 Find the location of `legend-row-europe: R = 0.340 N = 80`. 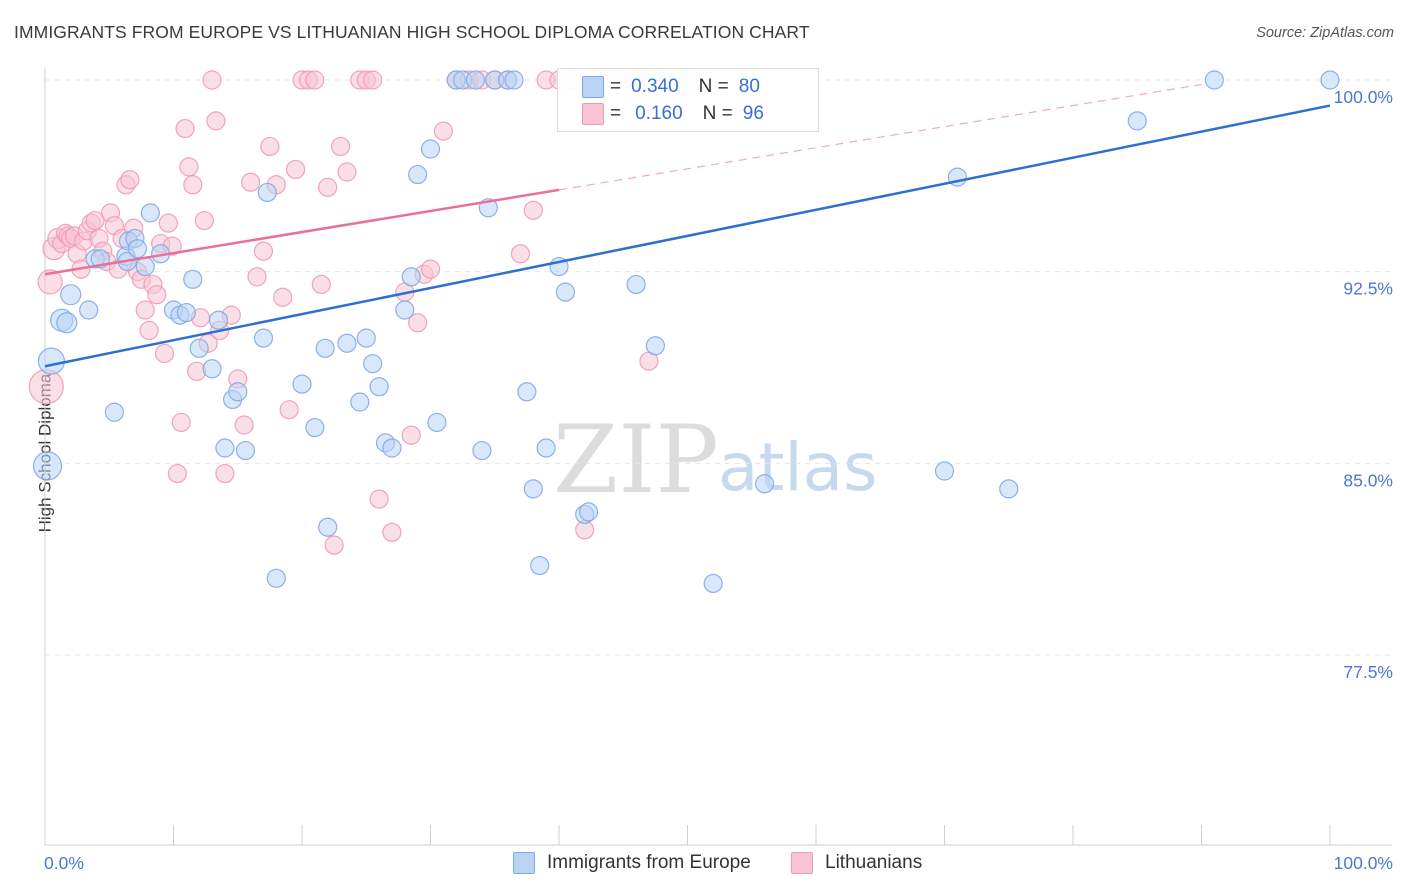

legend-row-europe: R = 0.340 N = 80 is located at coordinates (671, 87).